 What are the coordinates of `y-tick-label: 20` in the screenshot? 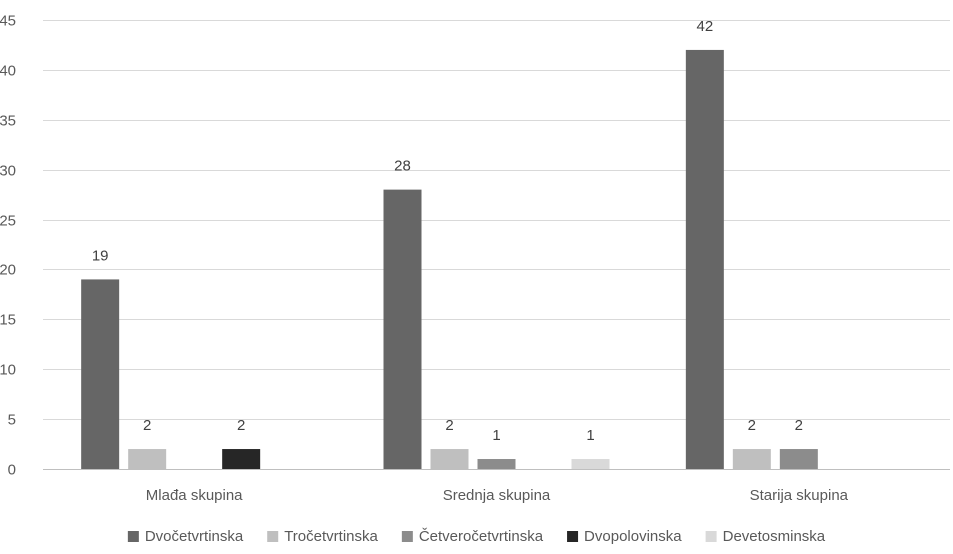 It's located at (8, 270).